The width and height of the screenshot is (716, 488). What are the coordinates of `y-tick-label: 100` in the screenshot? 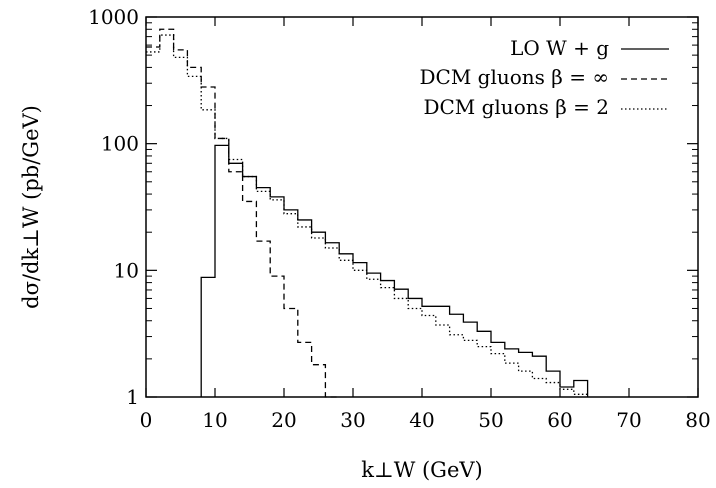 It's located at (120, 144).